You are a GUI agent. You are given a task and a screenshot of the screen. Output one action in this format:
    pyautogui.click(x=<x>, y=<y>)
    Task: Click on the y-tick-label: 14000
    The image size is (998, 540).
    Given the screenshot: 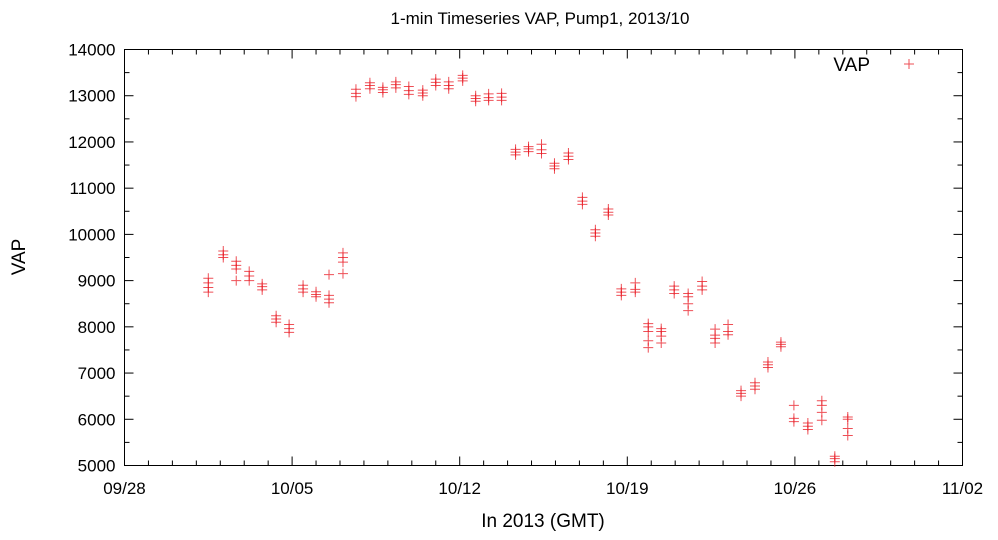 What is the action you would take?
    pyautogui.click(x=91, y=50)
    